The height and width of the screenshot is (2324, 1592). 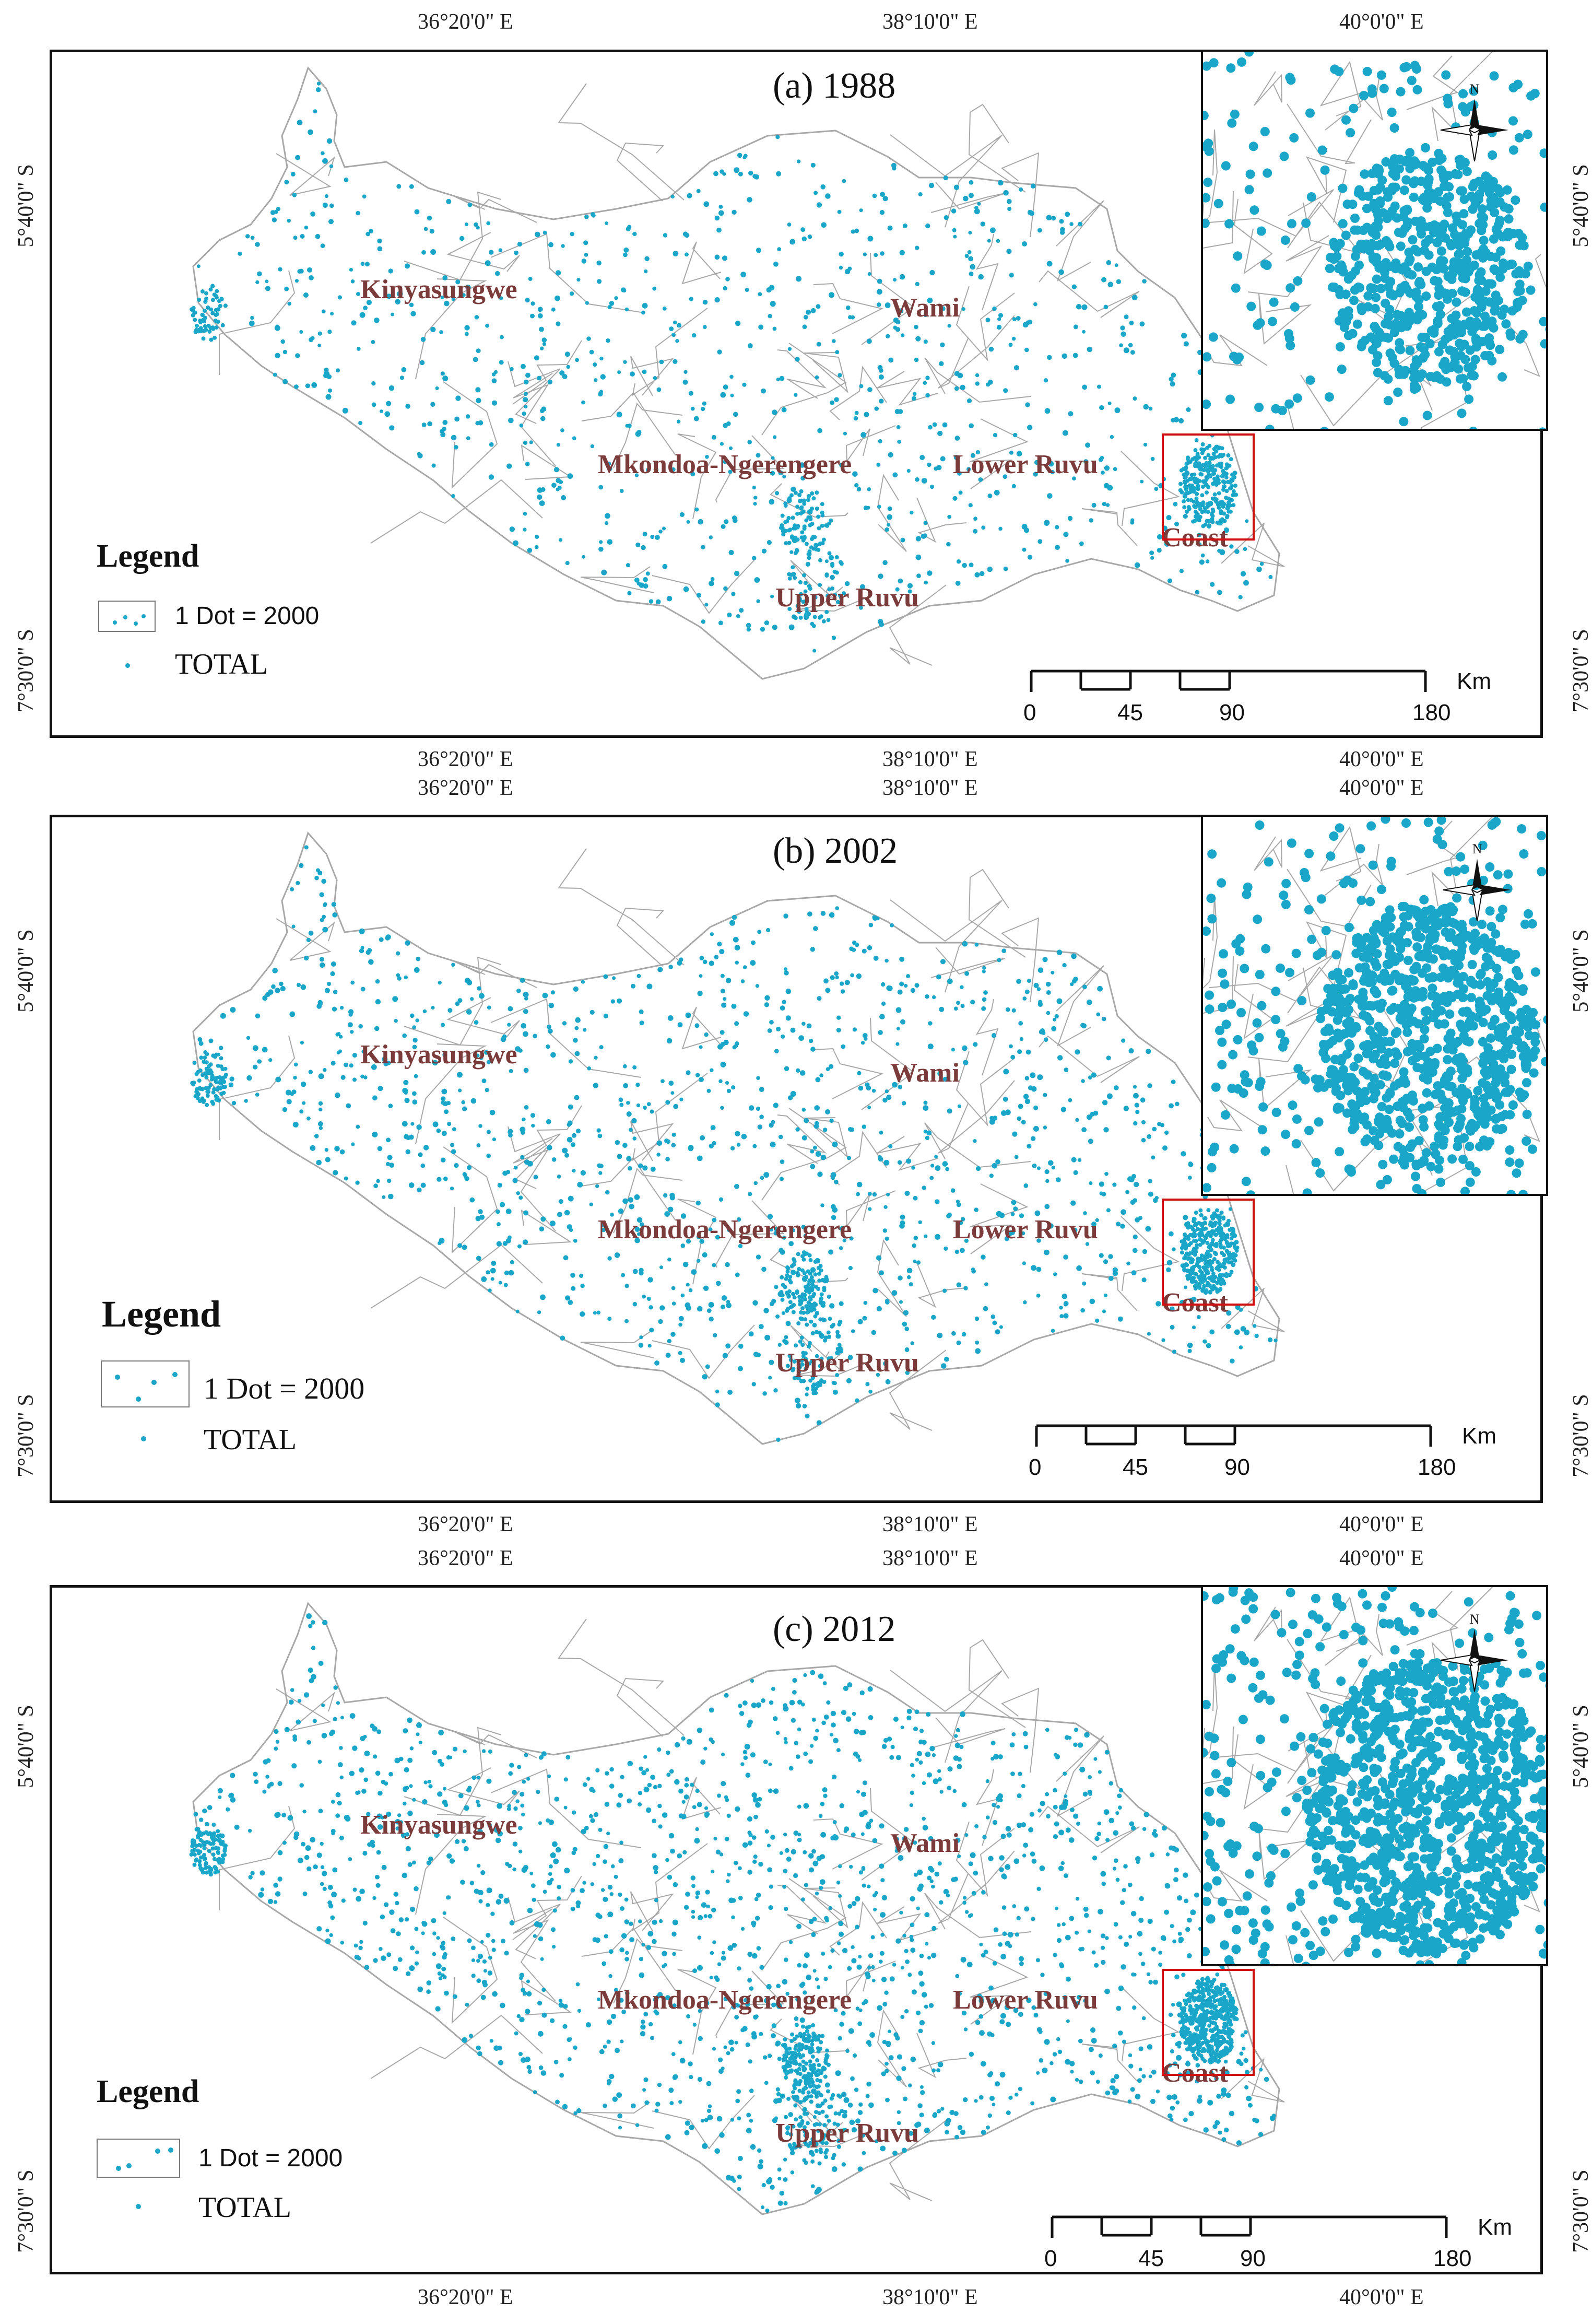 I want to click on ward-boundary, so click(x=1290, y=414).